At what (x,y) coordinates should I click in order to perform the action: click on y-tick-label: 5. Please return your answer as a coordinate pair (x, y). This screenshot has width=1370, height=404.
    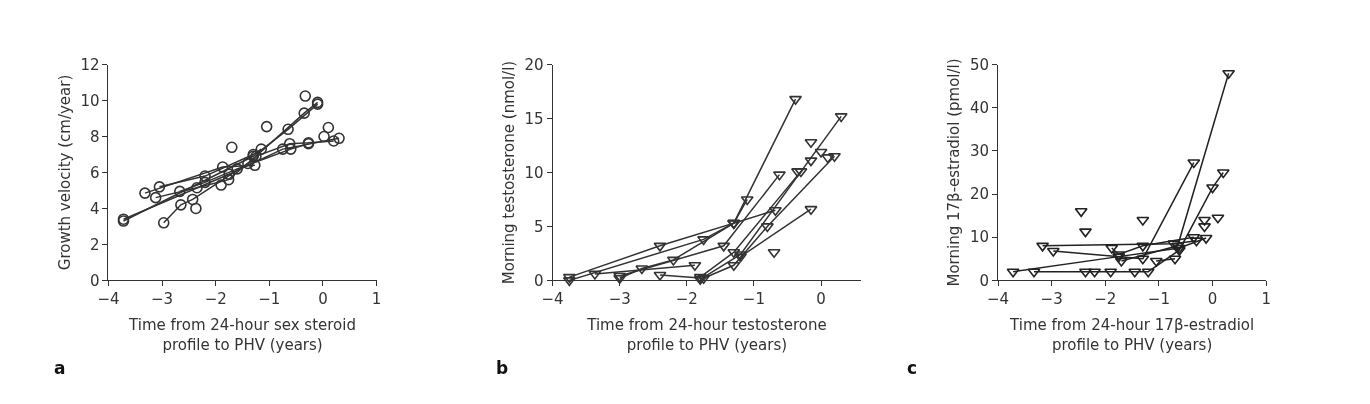
    Looking at the image, I should click on (539, 226).